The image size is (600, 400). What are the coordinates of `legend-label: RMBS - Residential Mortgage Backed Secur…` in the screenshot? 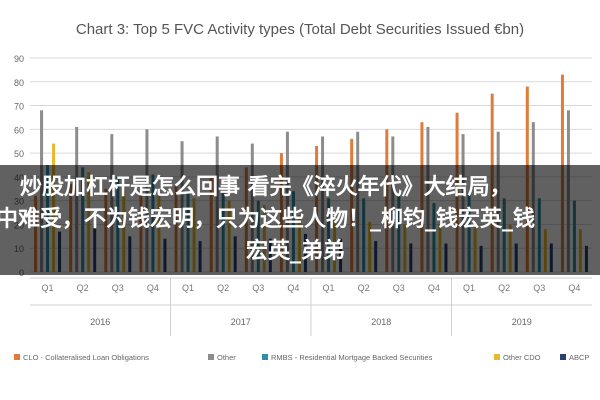 It's located at (352, 357).